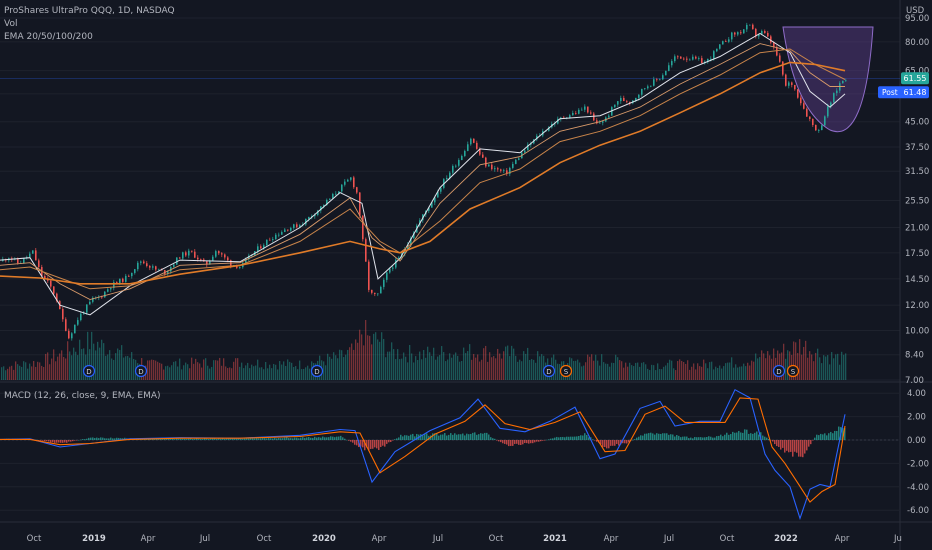  What do you see at coordinates (89, 11) in the screenshot?
I see `symbol-legend: ProShares UltraPro QQQ, 1D, NASDAQ` at bounding box center [89, 11].